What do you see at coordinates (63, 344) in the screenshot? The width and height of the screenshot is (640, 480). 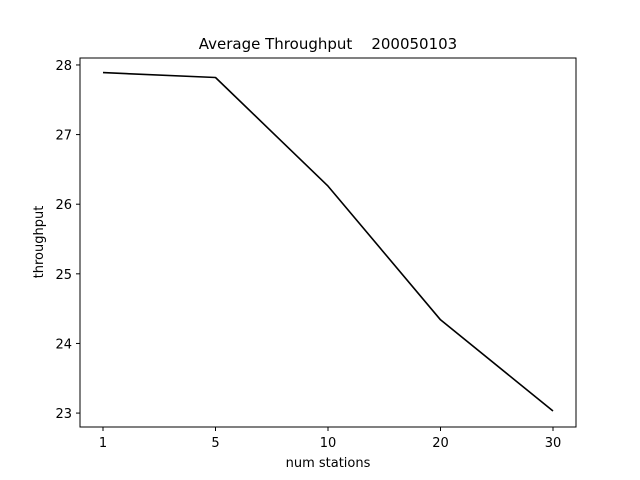 I see `y-tick-label: 24` at bounding box center [63, 344].